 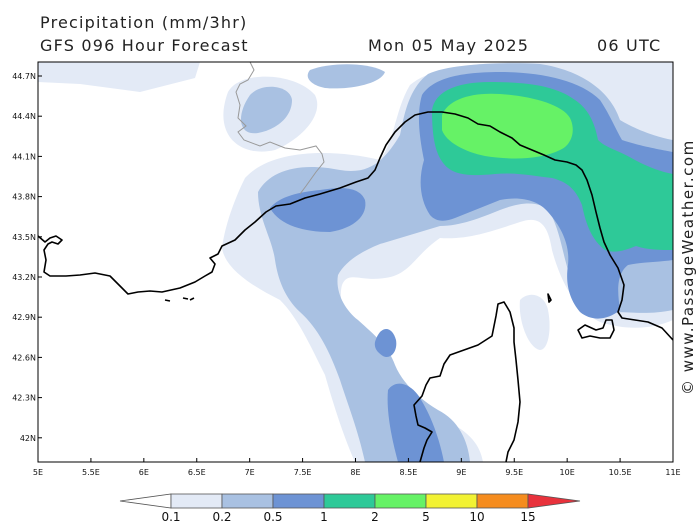 I want to click on legend-label: 2, so click(x=375, y=517).